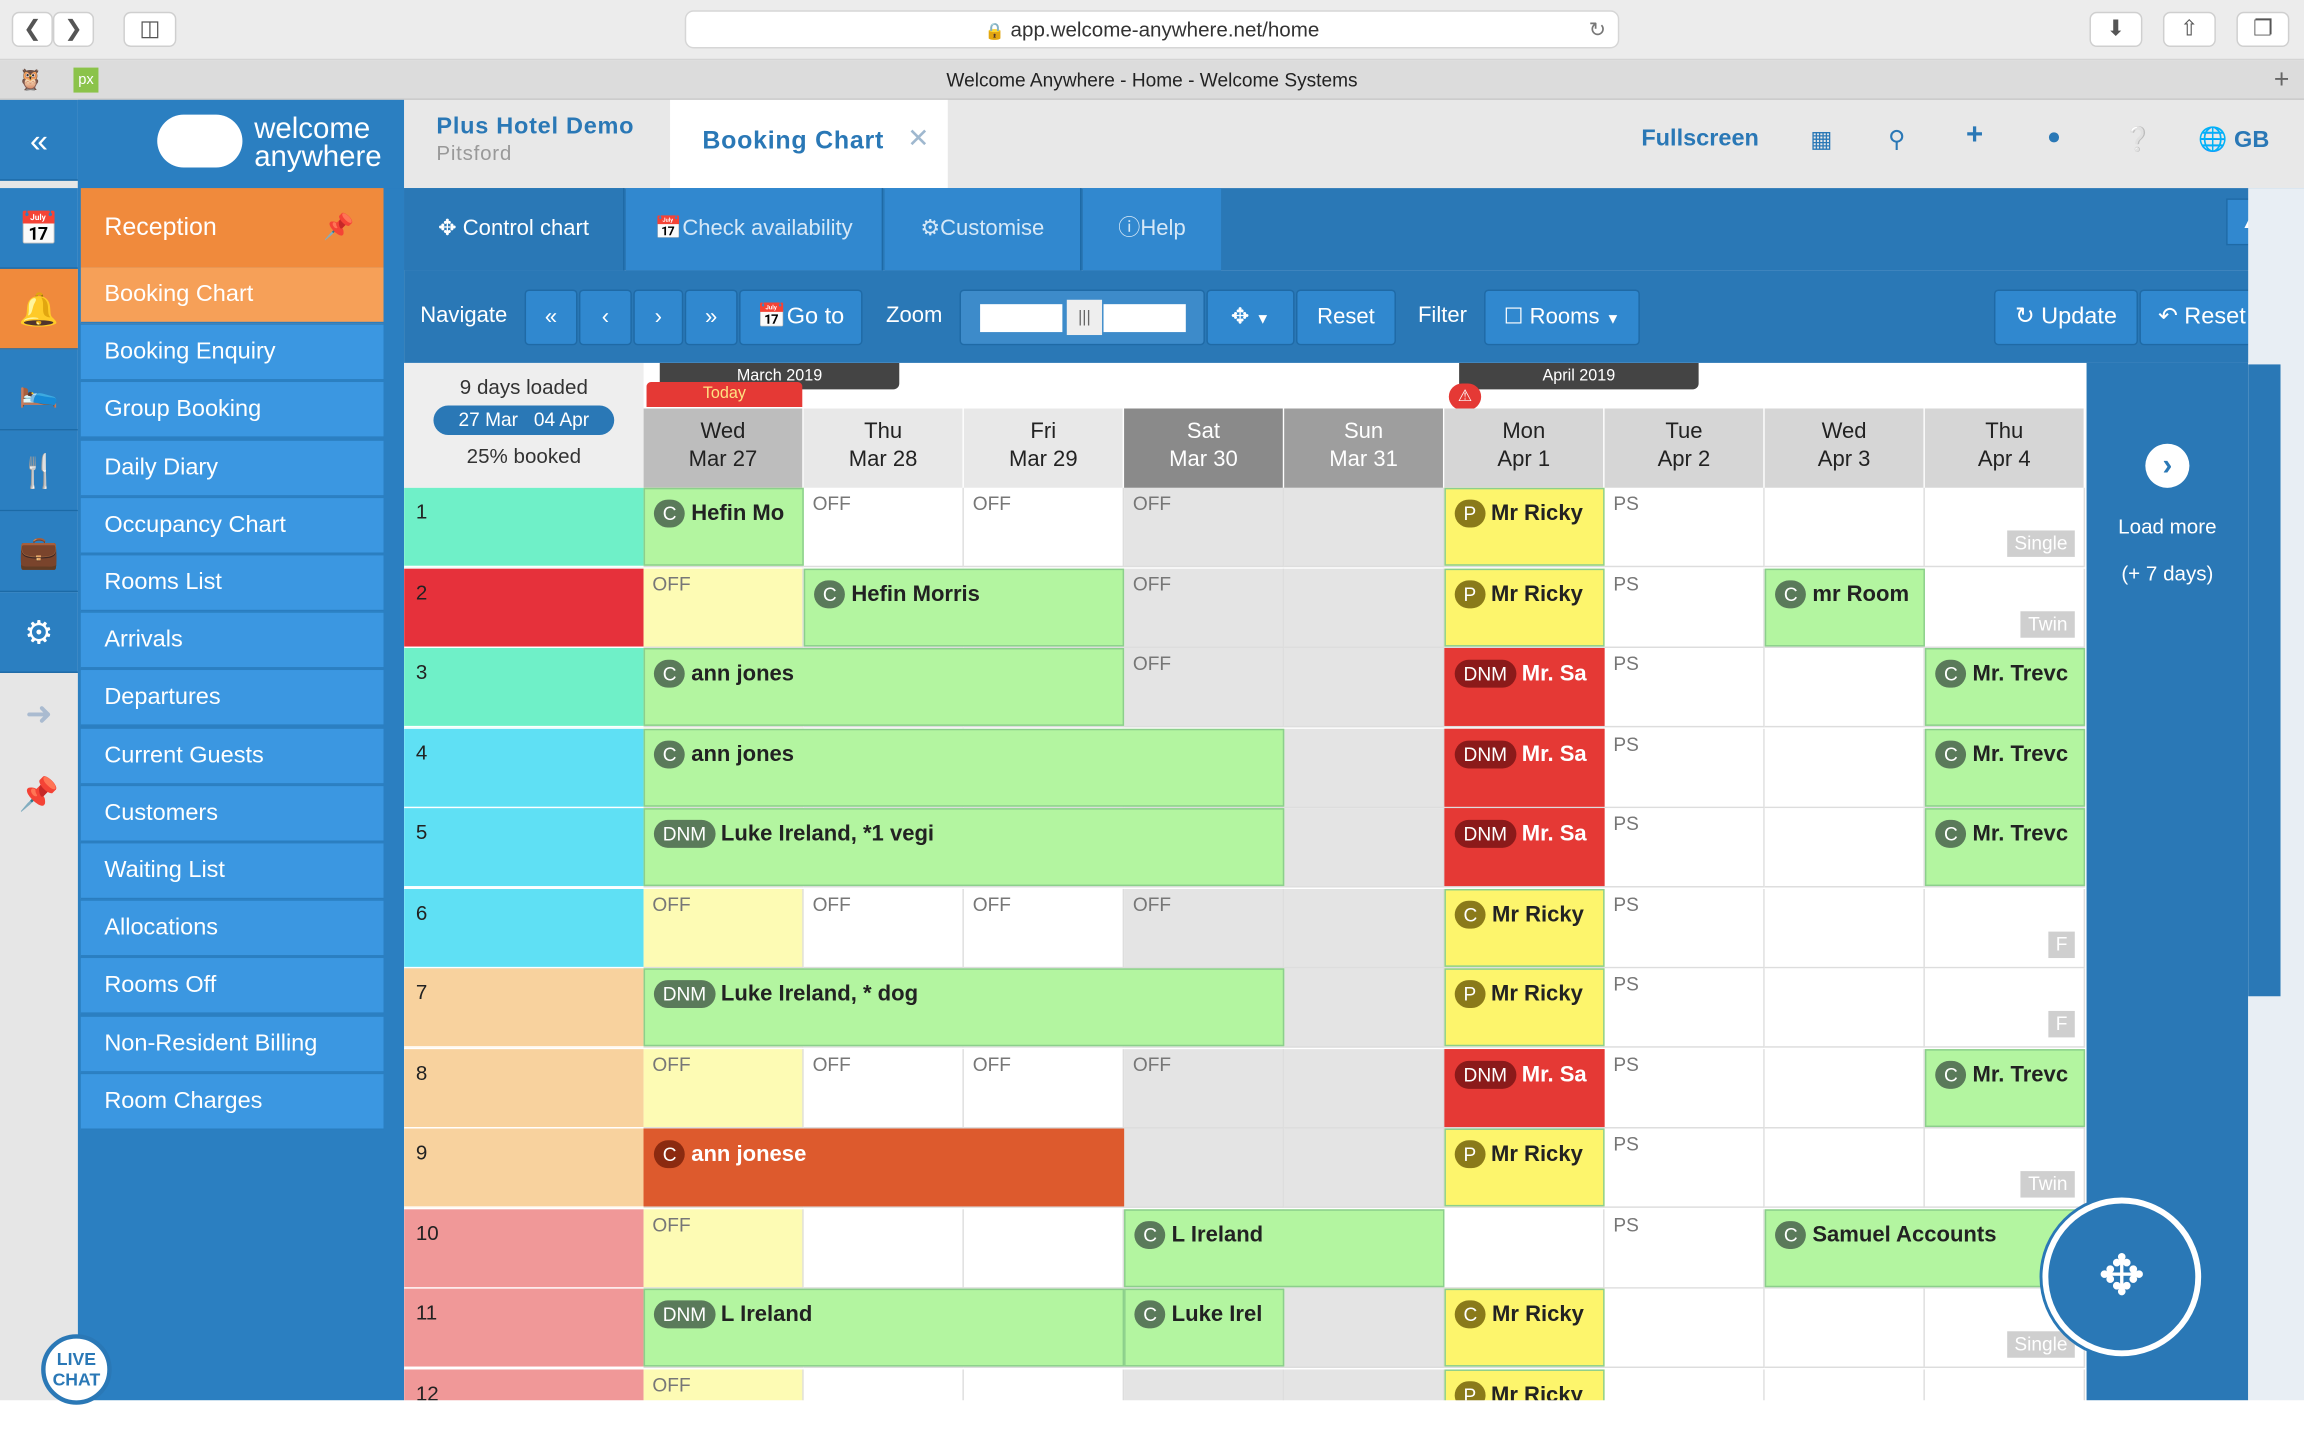  Describe the element at coordinates (32, 29) in the screenshot. I see `back-icon: ❮` at that location.